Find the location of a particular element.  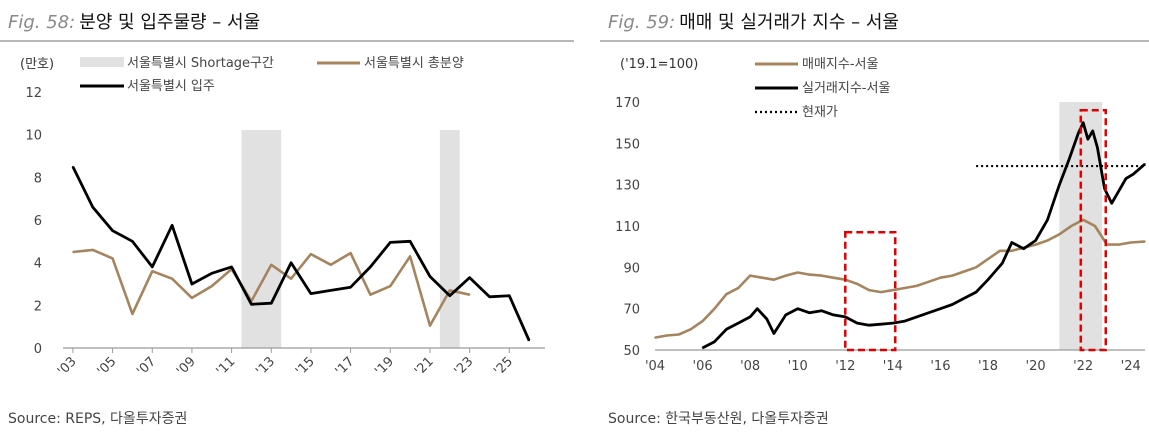

x-tick-label: '14 is located at coordinates (893, 366).